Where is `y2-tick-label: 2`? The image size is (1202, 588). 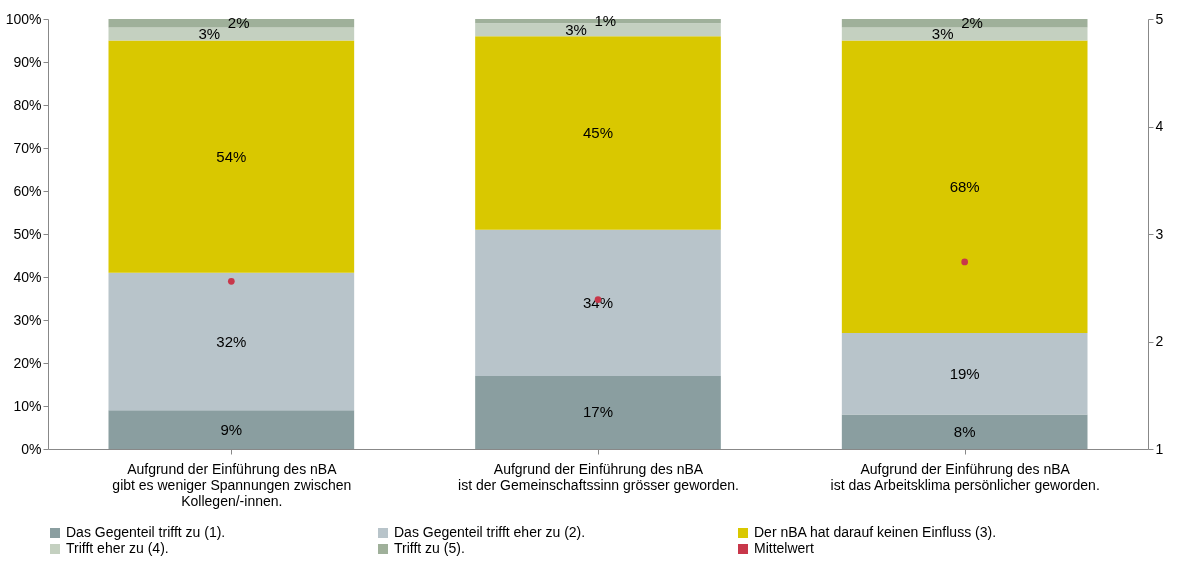
y2-tick-label: 2 is located at coordinates (1159, 341).